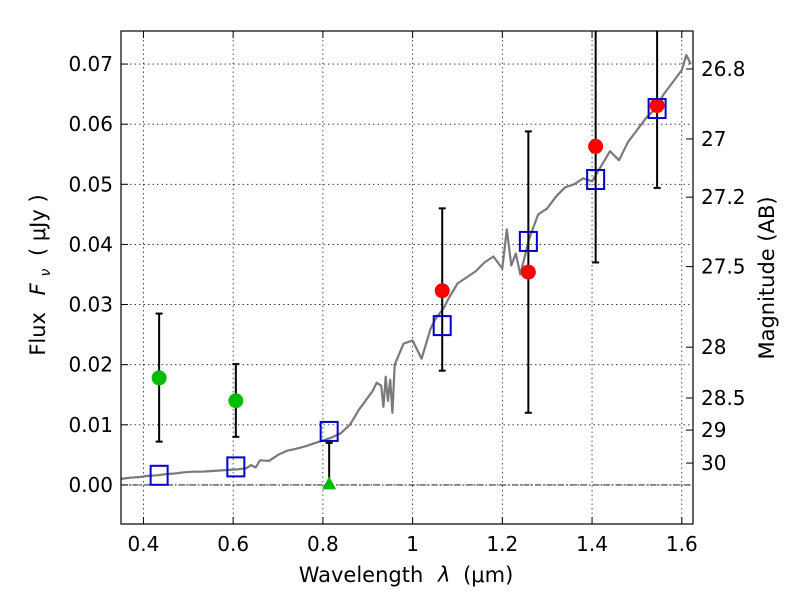  What do you see at coordinates (412, 544) in the screenshot?
I see `x-tick-label: 1` at bounding box center [412, 544].